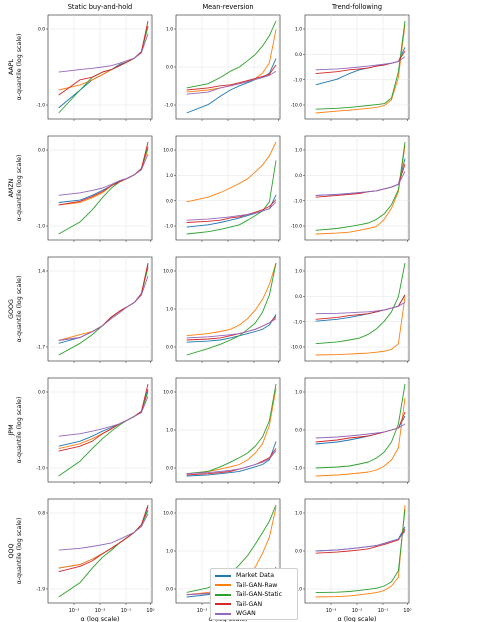 The height and width of the screenshot is (622, 479). I want to click on legend-swatch-wgan, so click(223, 613).